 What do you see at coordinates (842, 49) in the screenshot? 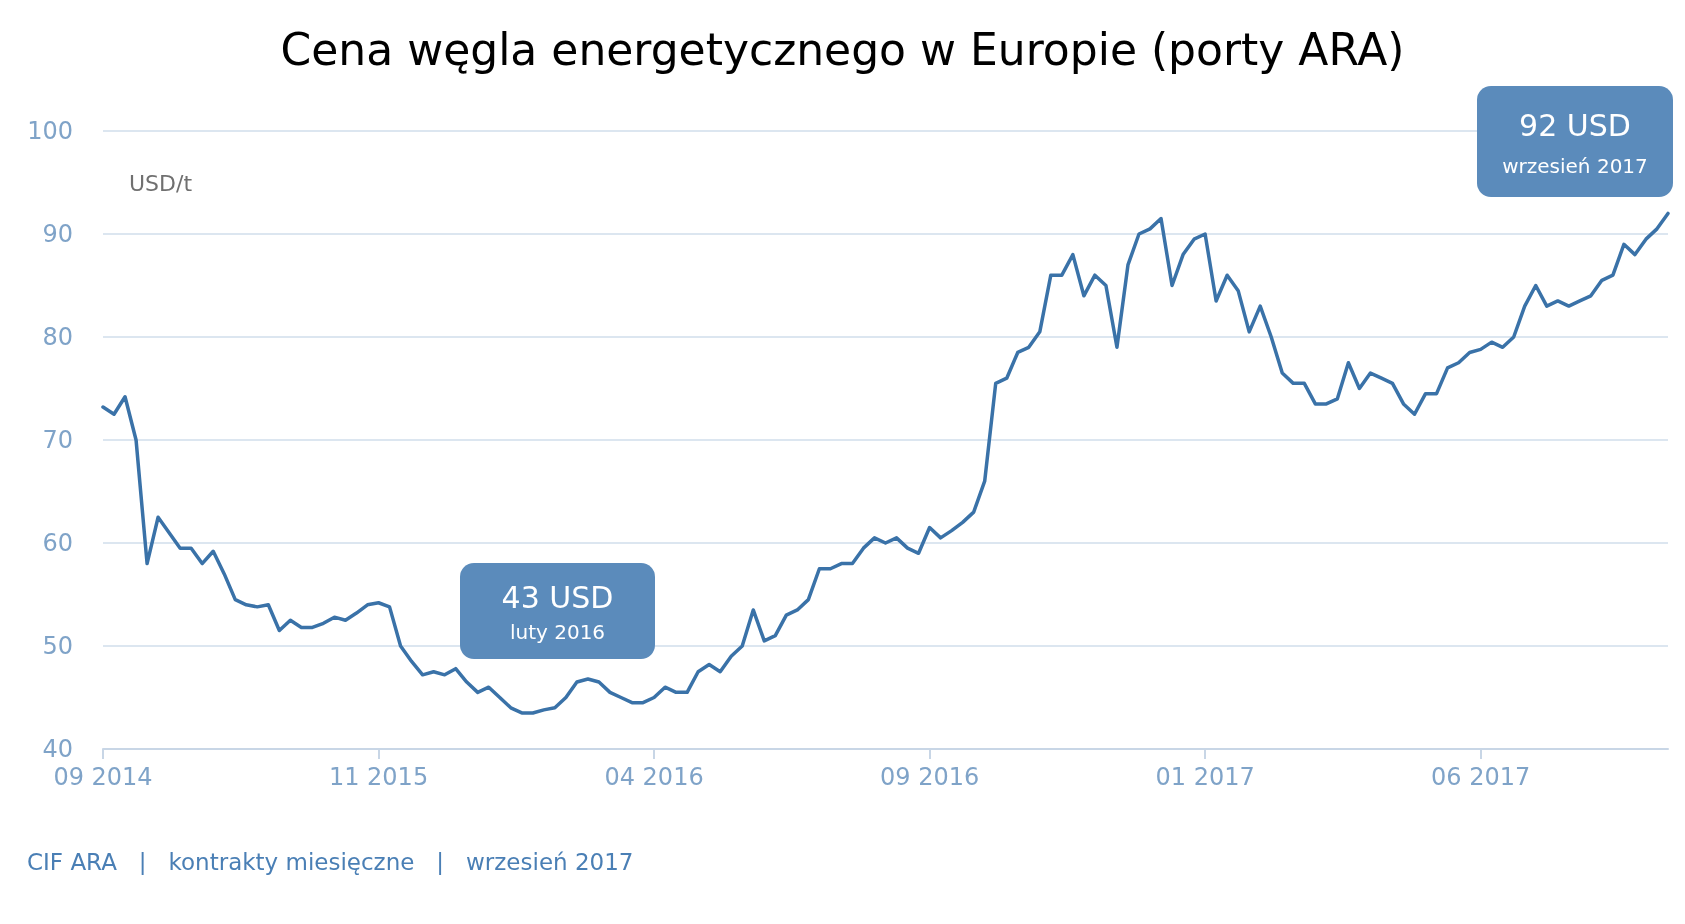
I see `chart-title: Cena węgla energetycznego w Europie (porty ARA)` at bounding box center [842, 49].